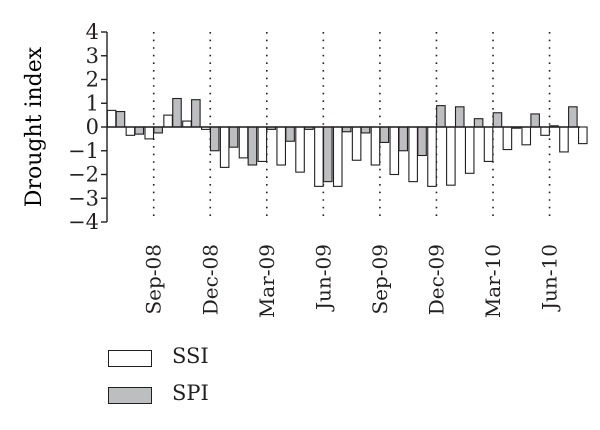  Describe the element at coordinates (92, 127) in the screenshot. I see `y-tick-label: 0` at that location.